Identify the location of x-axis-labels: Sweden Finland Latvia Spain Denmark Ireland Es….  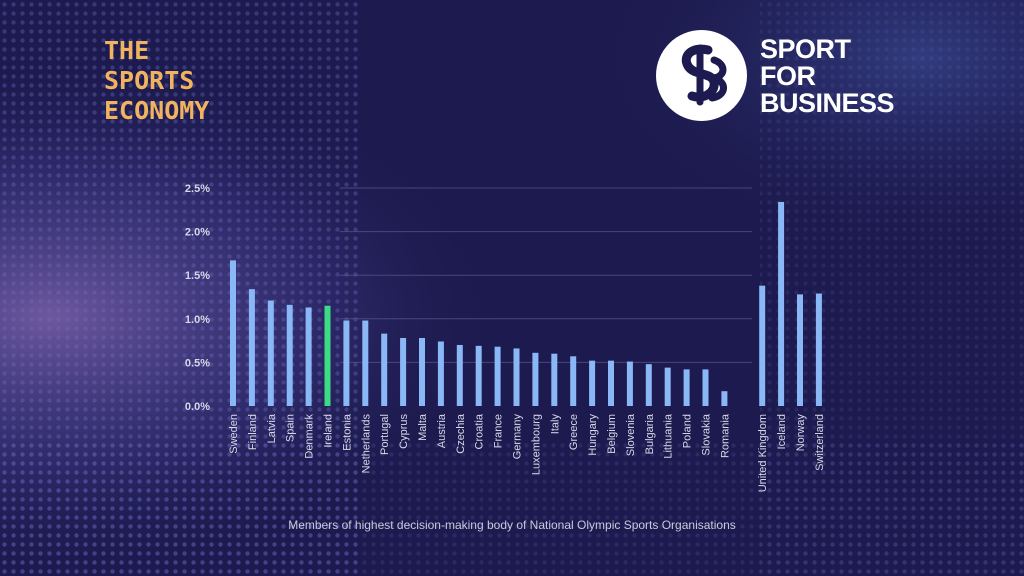
(527, 452).